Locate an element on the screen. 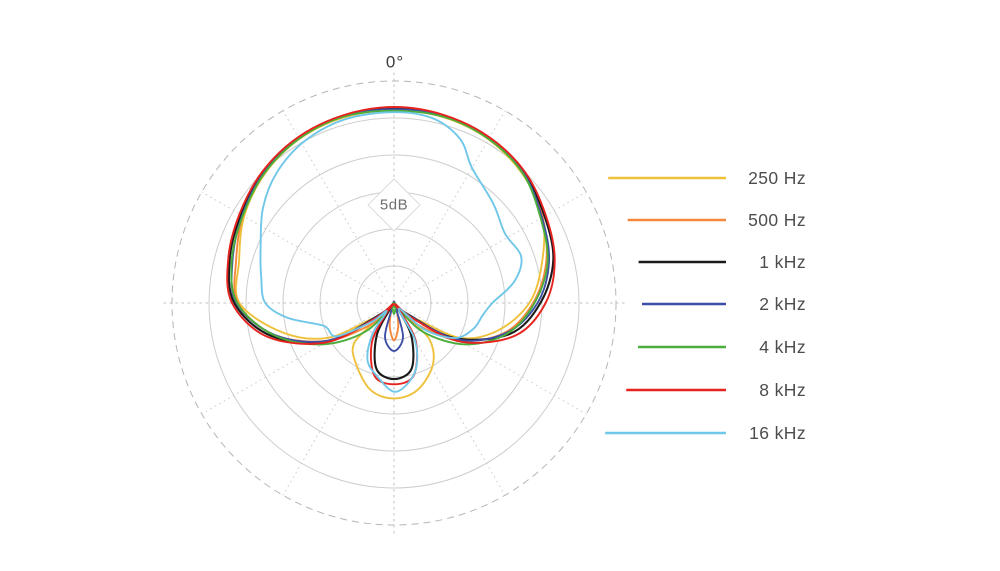  legend-label: 16 kHz is located at coordinates (777, 433).